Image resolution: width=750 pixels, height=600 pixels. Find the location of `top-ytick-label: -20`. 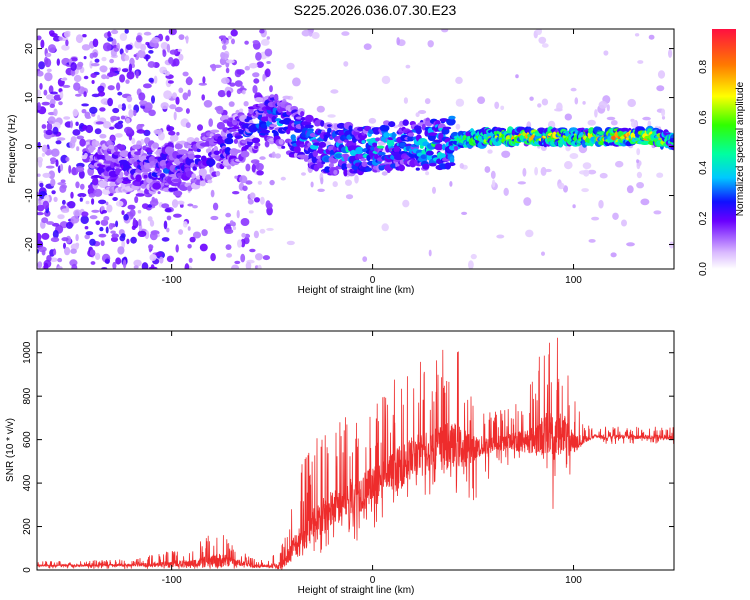

top-ytick-label: -20 is located at coordinates (29, 244).